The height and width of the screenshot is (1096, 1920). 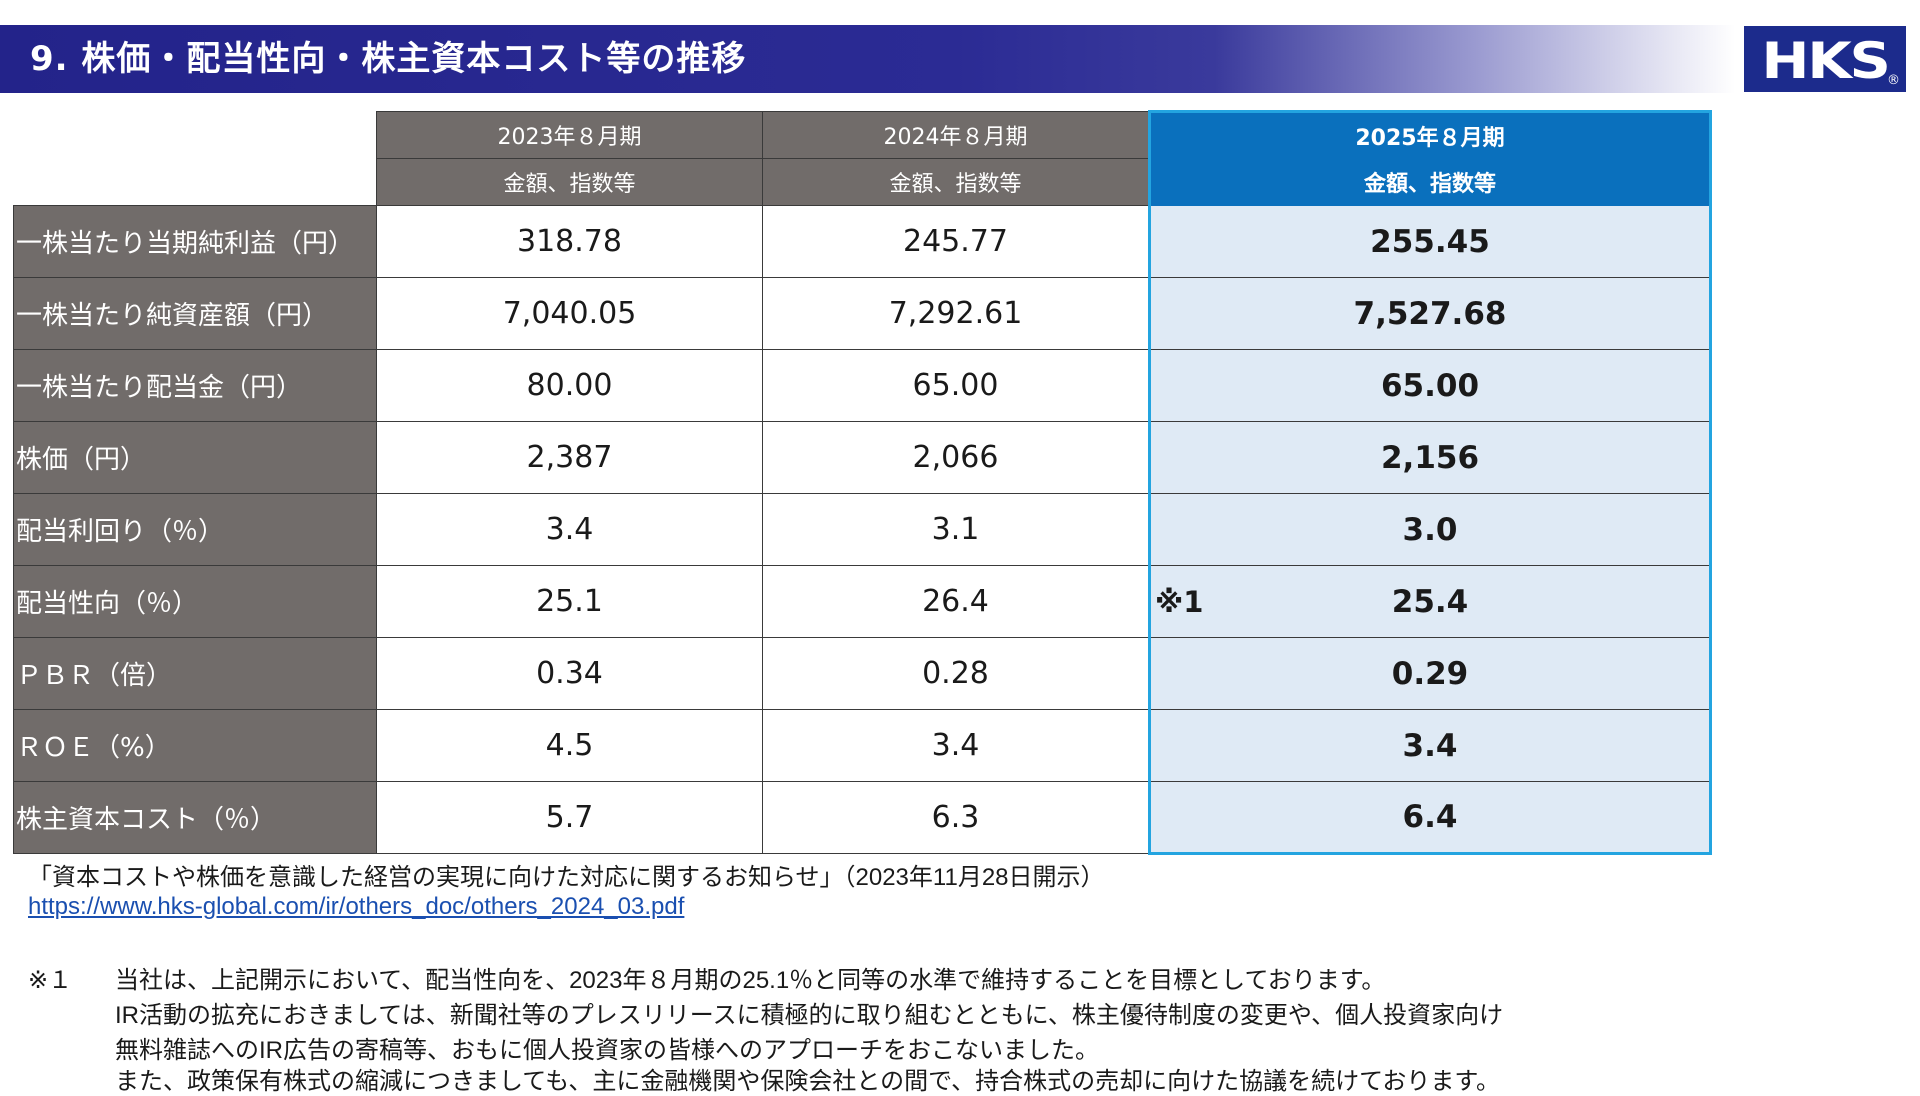 I want to click on footnote-marker: ※１, so click(x=50, y=980).